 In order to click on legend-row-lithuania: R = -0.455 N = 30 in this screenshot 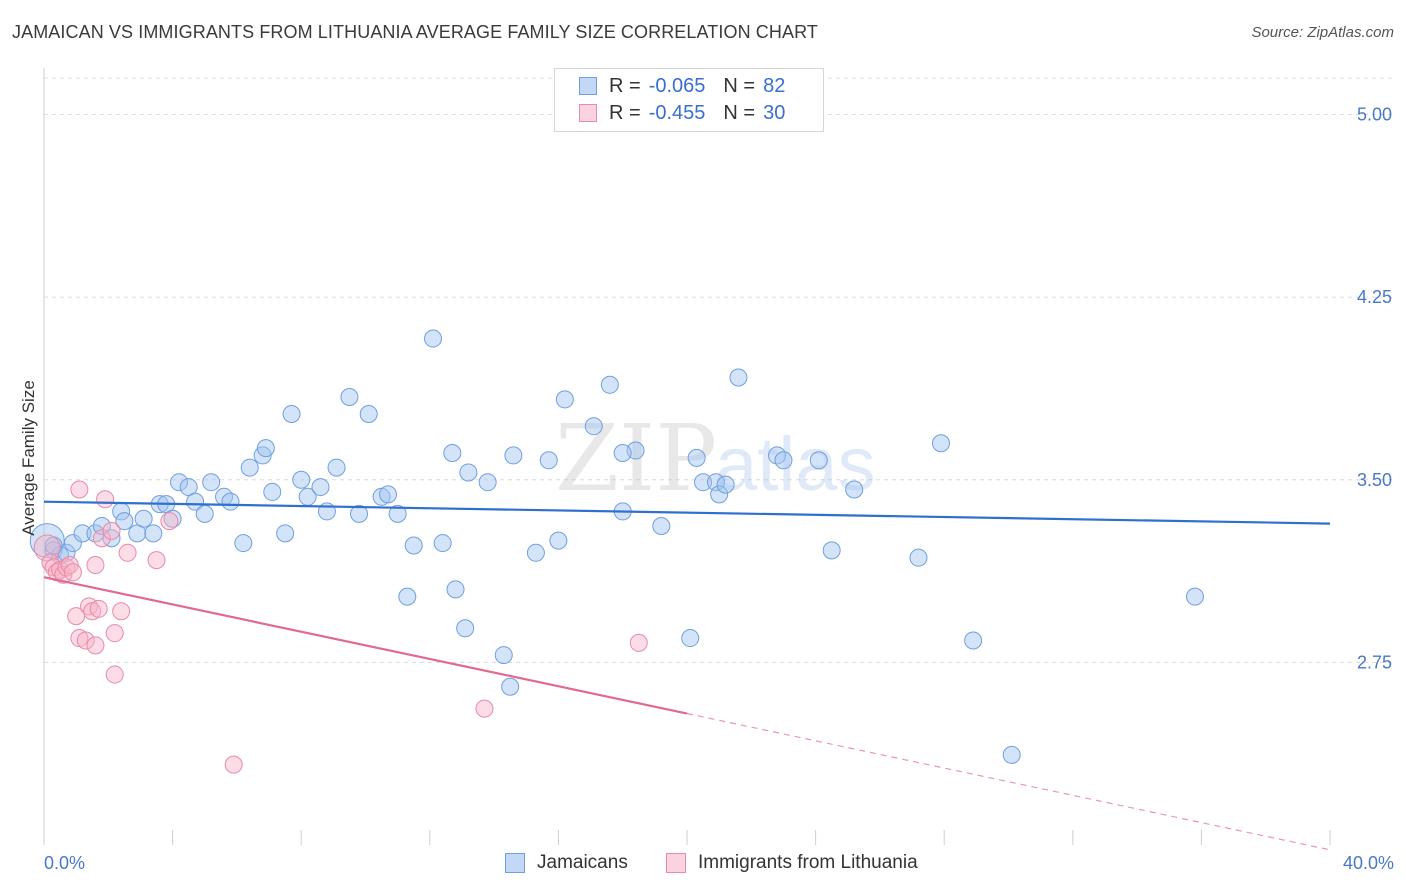, I will do `click(682, 113)`.